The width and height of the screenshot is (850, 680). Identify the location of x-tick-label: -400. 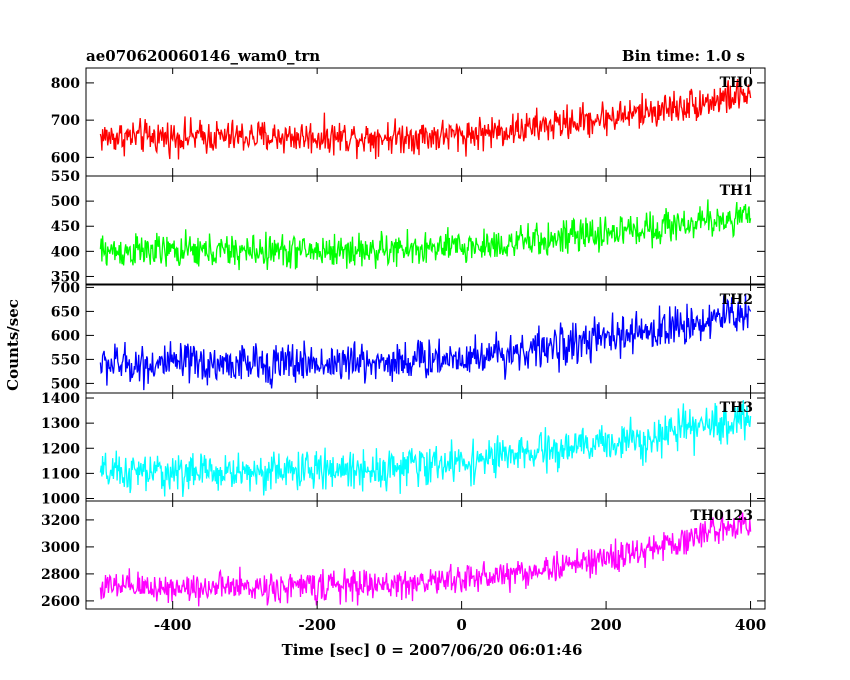
(173, 625).